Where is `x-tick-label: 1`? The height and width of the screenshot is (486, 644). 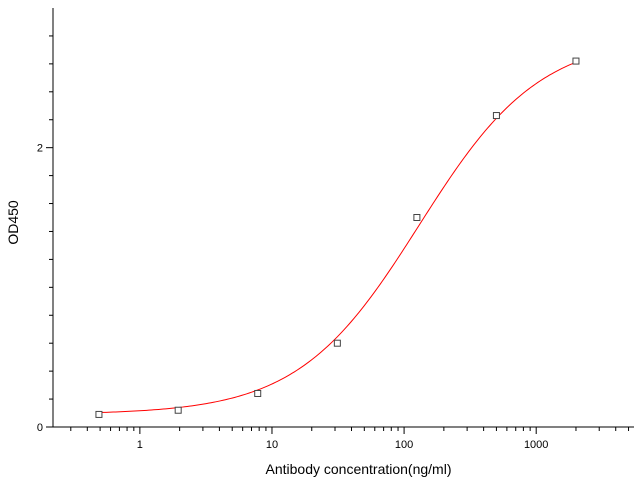 x-tick-label: 1 is located at coordinates (140, 445).